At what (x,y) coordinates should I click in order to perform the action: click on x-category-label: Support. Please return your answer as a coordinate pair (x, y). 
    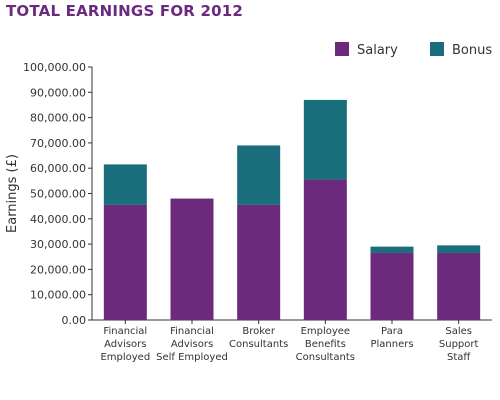
    Looking at the image, I should click on (459, 344).